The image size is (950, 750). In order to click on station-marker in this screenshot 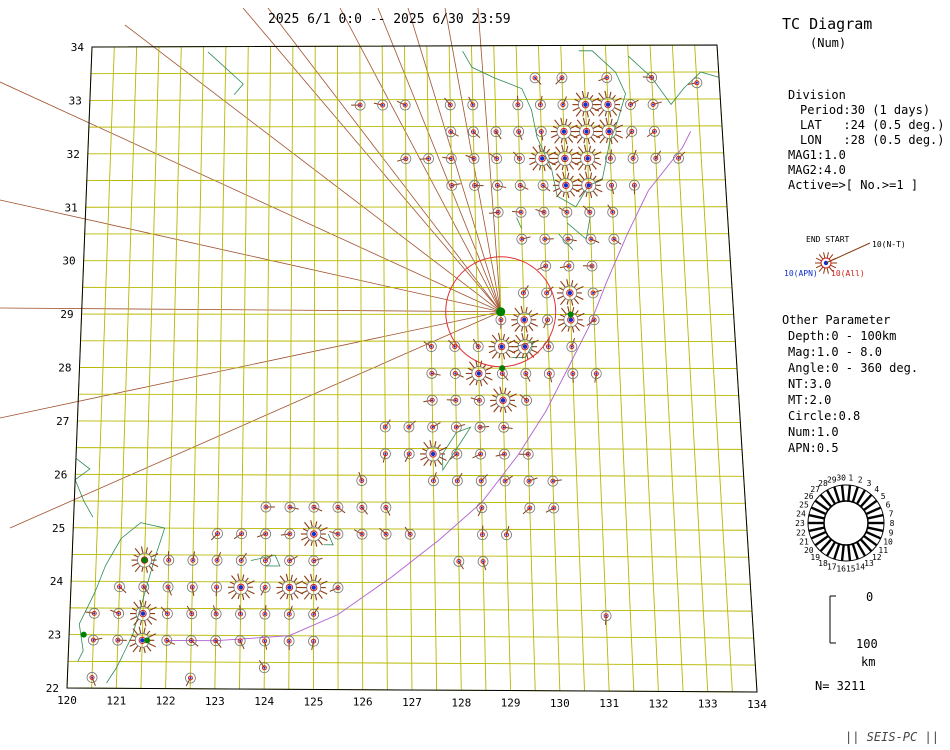, I will do `click(502, 368)`.